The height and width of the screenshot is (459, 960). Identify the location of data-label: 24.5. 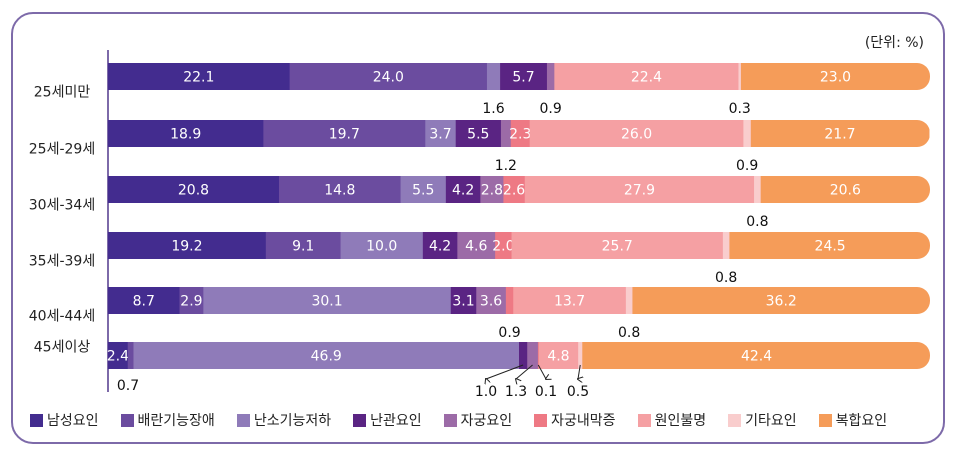
(830, 247).